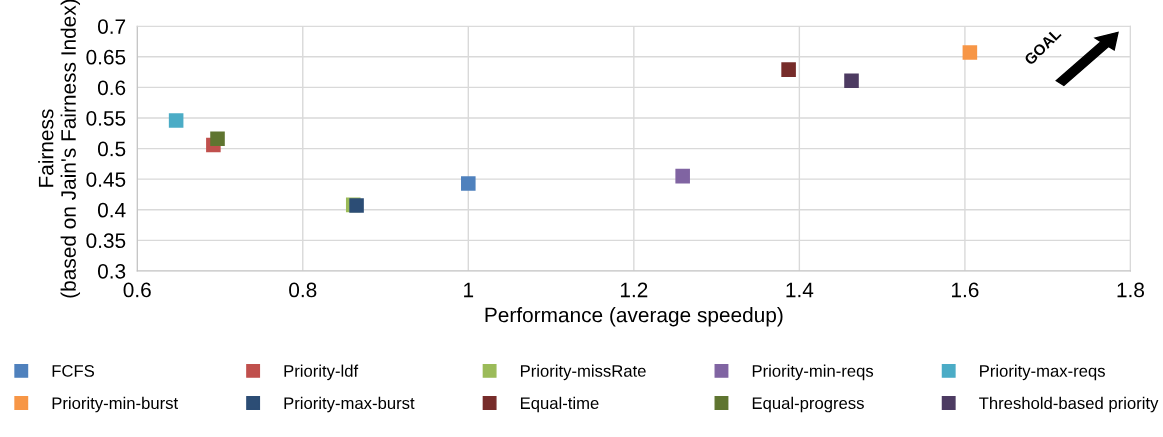  I want to click on legend-label: FCFS, so click(73, 371).